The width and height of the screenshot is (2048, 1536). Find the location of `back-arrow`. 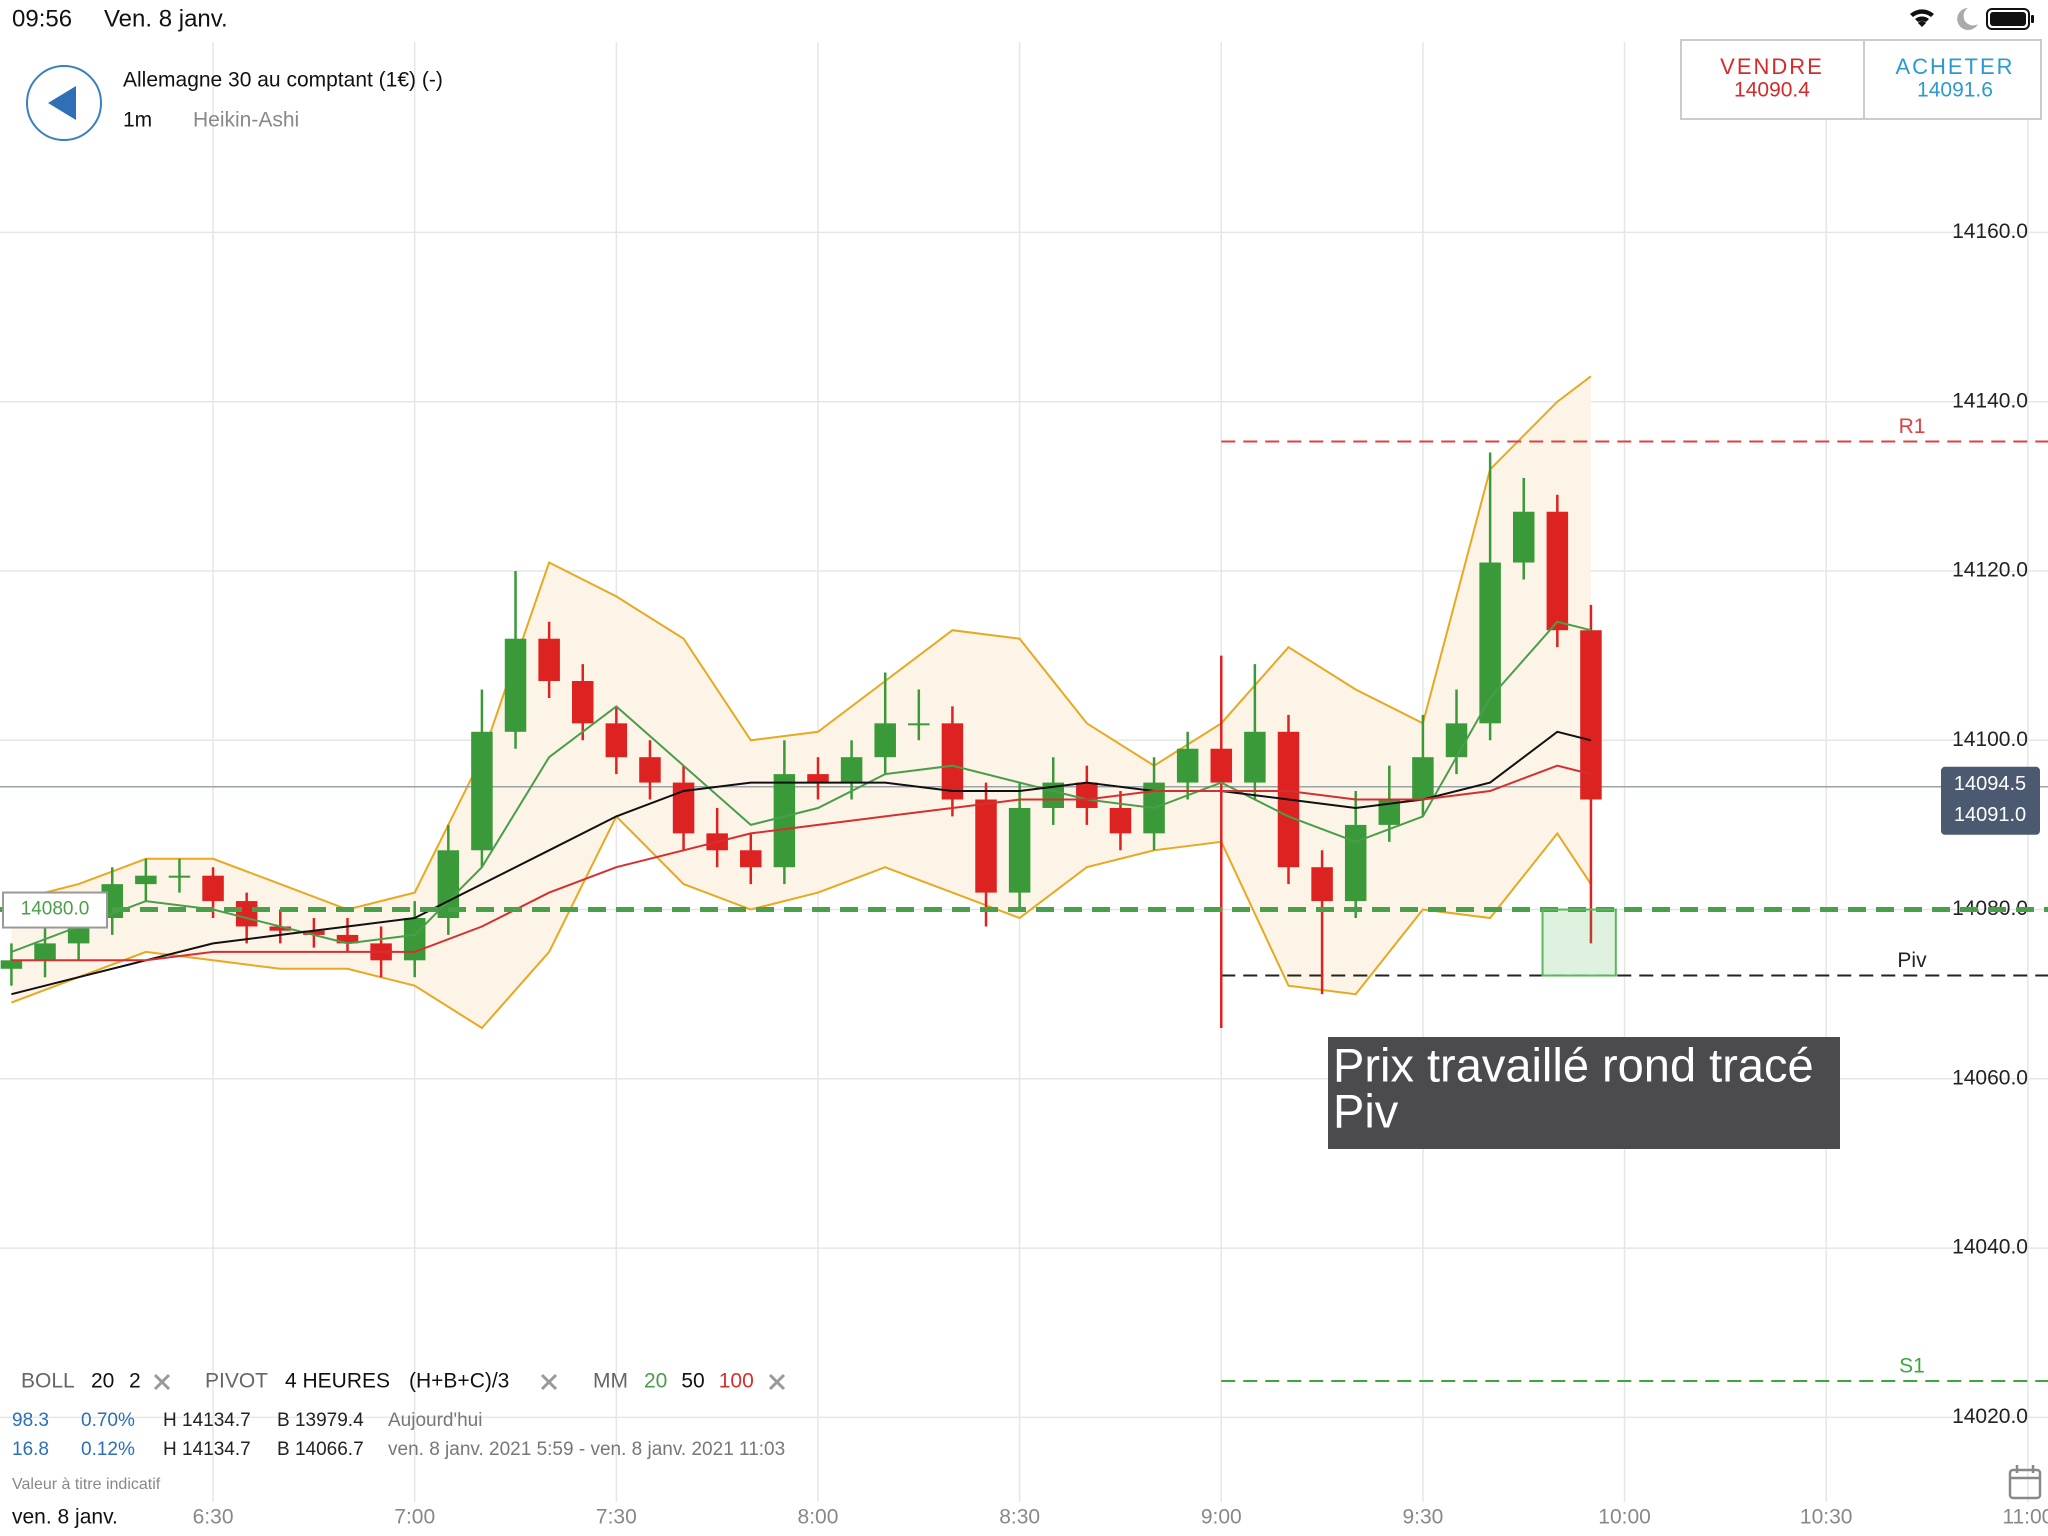

back-arrow is located at coordinates (62, 103).